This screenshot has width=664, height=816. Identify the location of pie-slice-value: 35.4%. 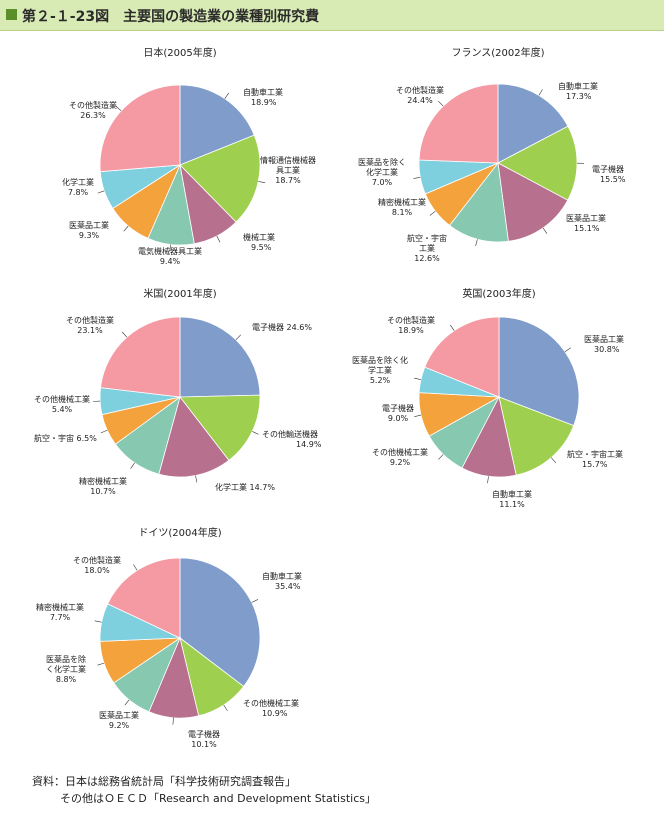
(288, 586).